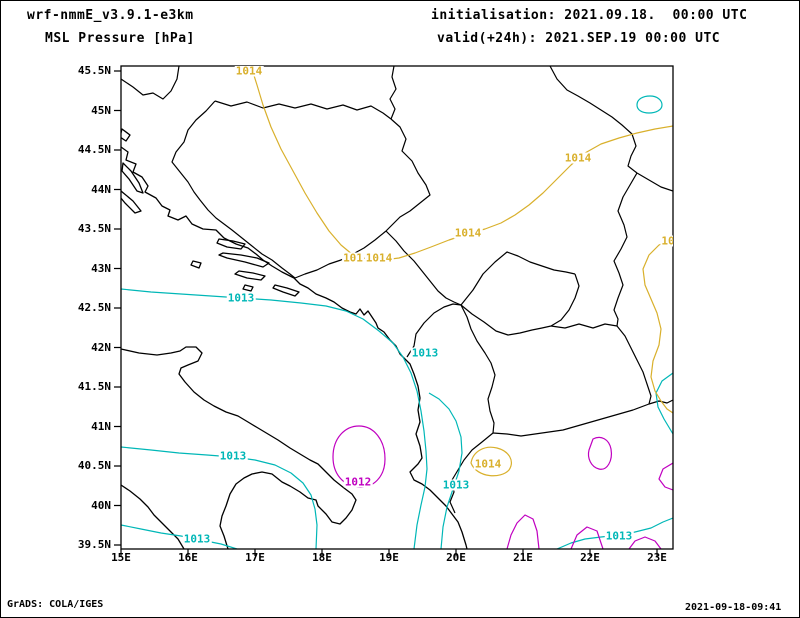 Image resolution: width=800 pixels, height=618 pixels. I want to click on contour-label-1012: 1012, so click(358, 482).